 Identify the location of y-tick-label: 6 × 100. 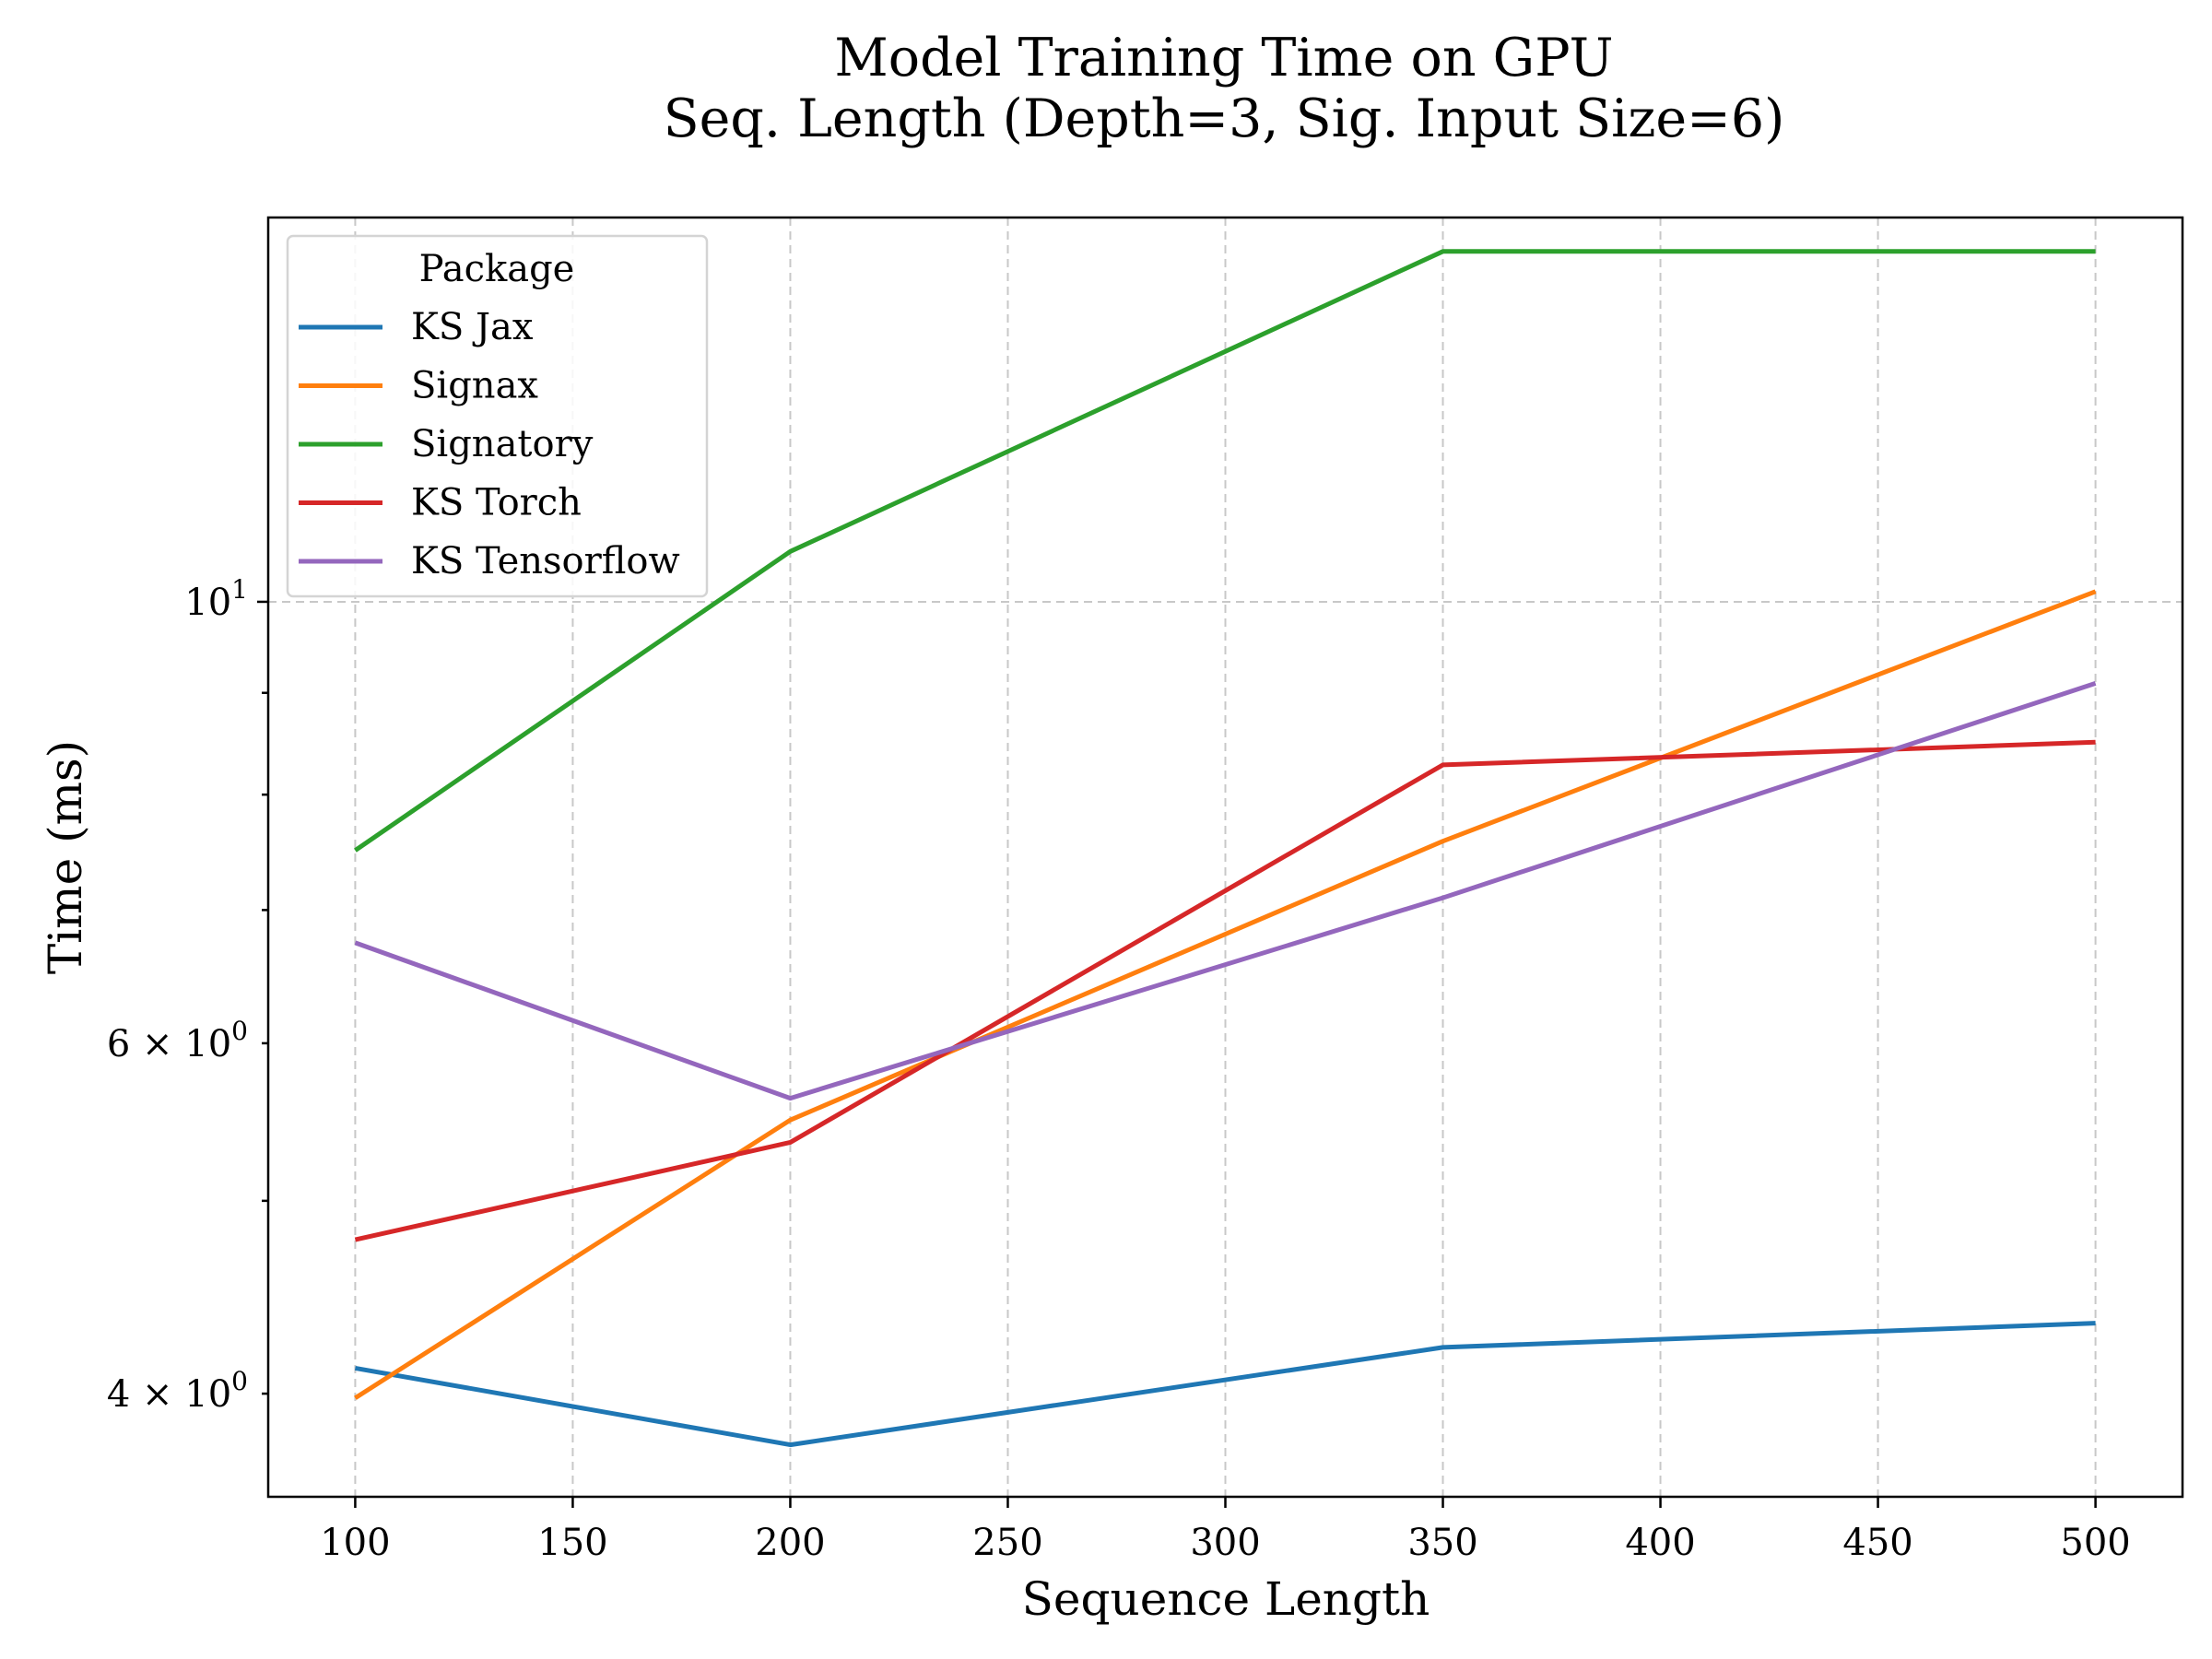
(177, 1040).